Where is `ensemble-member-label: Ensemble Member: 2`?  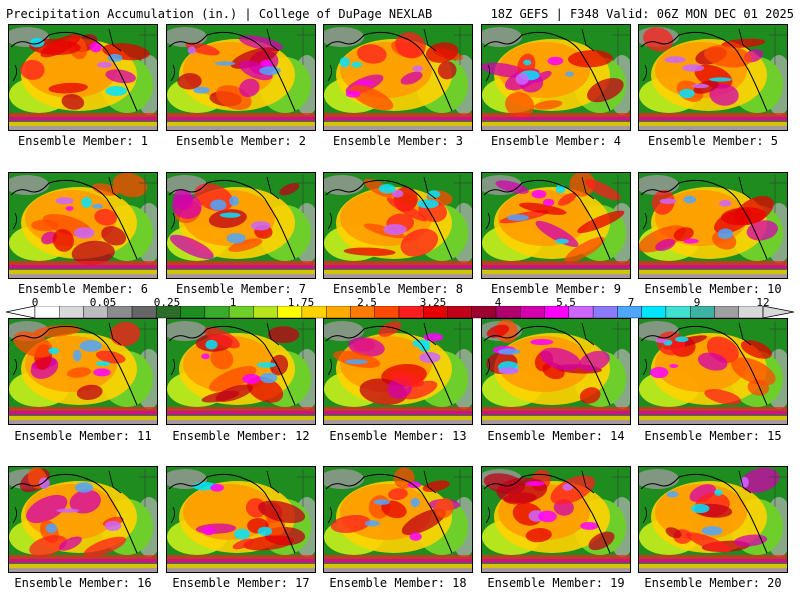
ensemble-member-label: Ensemble Member: 2 is located at coordinates (241, 141).